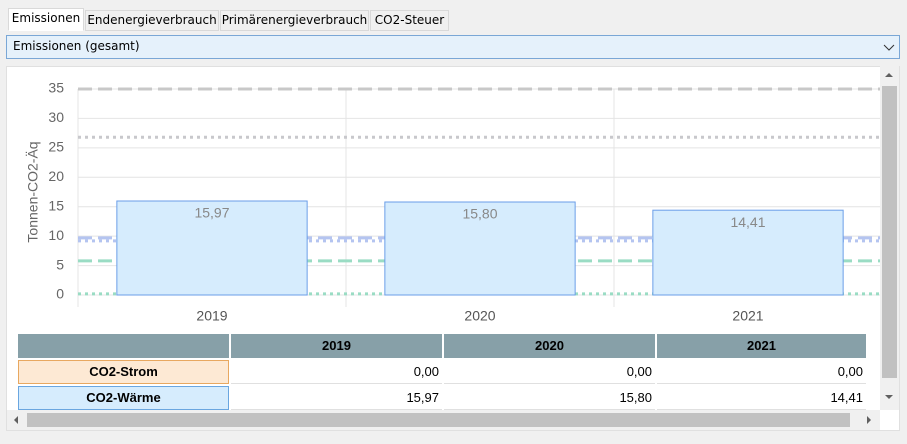 The height and width of the screenshot is (444, 907). What do you see at coordinates (33, 191) in the screenshot?
I see `y-axis-label: Tonnen-CO2-Äq` at bounding box center [33, 191].